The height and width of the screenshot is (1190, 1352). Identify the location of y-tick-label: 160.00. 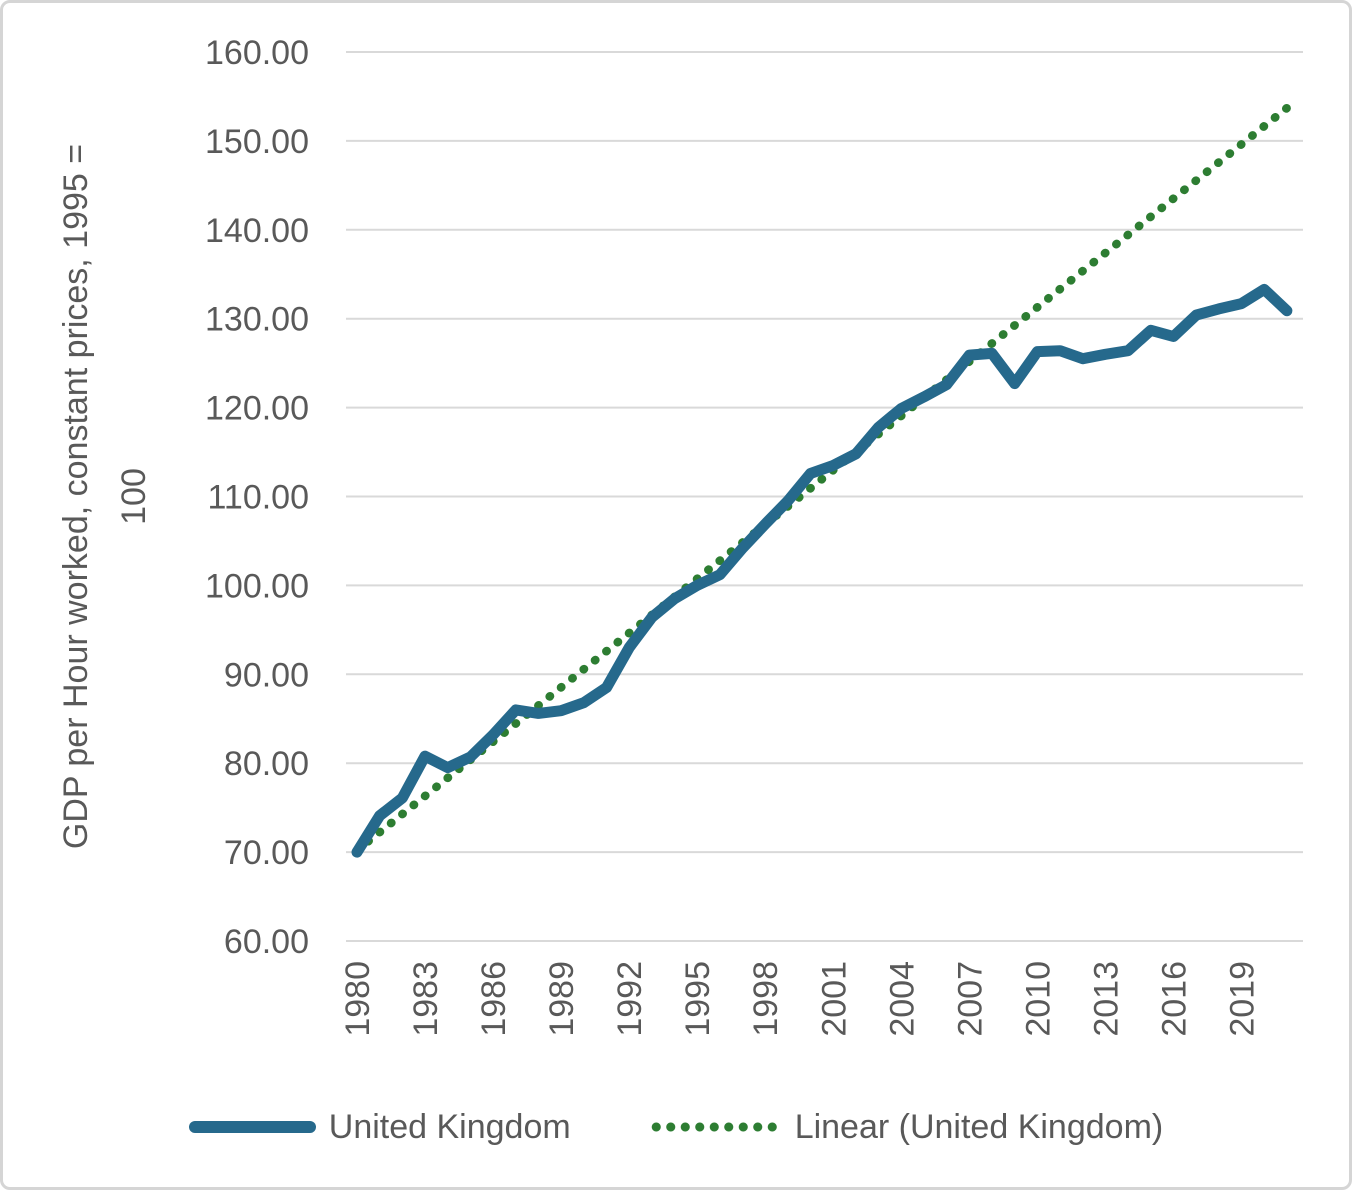
(257, 53).